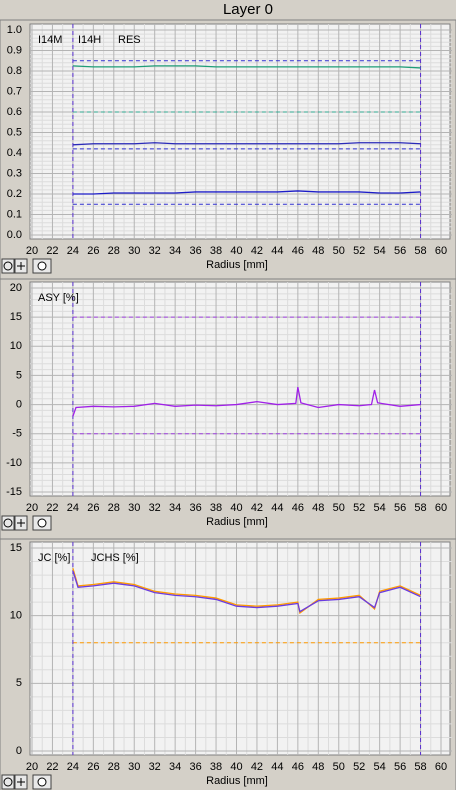  What do you see at coordinates (14, 112) in the screenshot?
I see `y-tick-label: 0.6` at bounding box center [14, 112].